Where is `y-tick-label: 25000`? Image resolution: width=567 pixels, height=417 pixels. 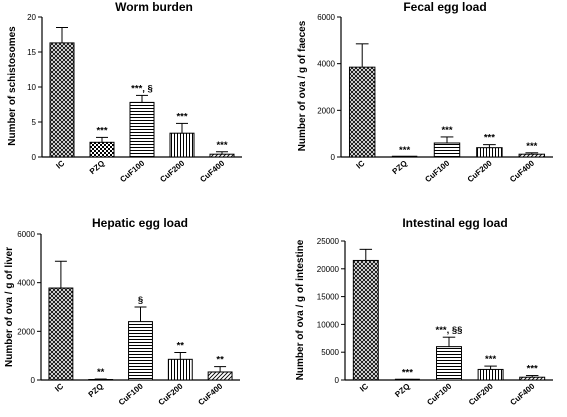 y-tick-label: 25000 is located at coordinates (328, 241).